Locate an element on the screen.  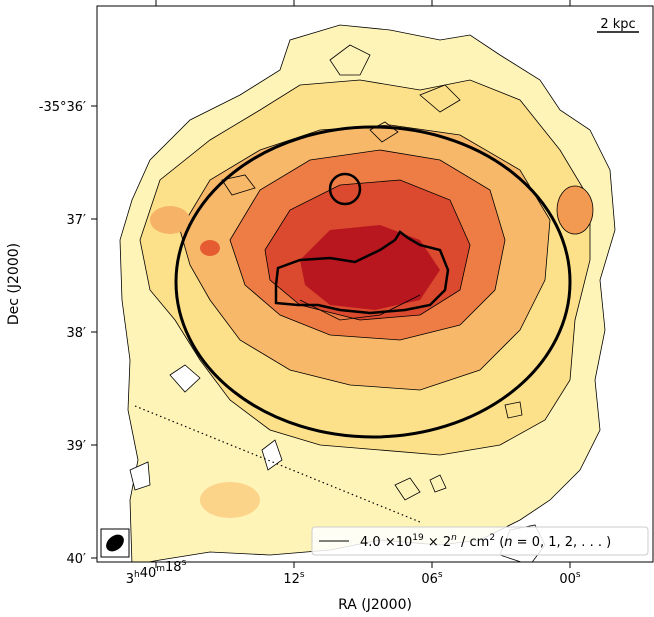
y-axis-label: Dec (J2000) is located at coordinates (14, 284).